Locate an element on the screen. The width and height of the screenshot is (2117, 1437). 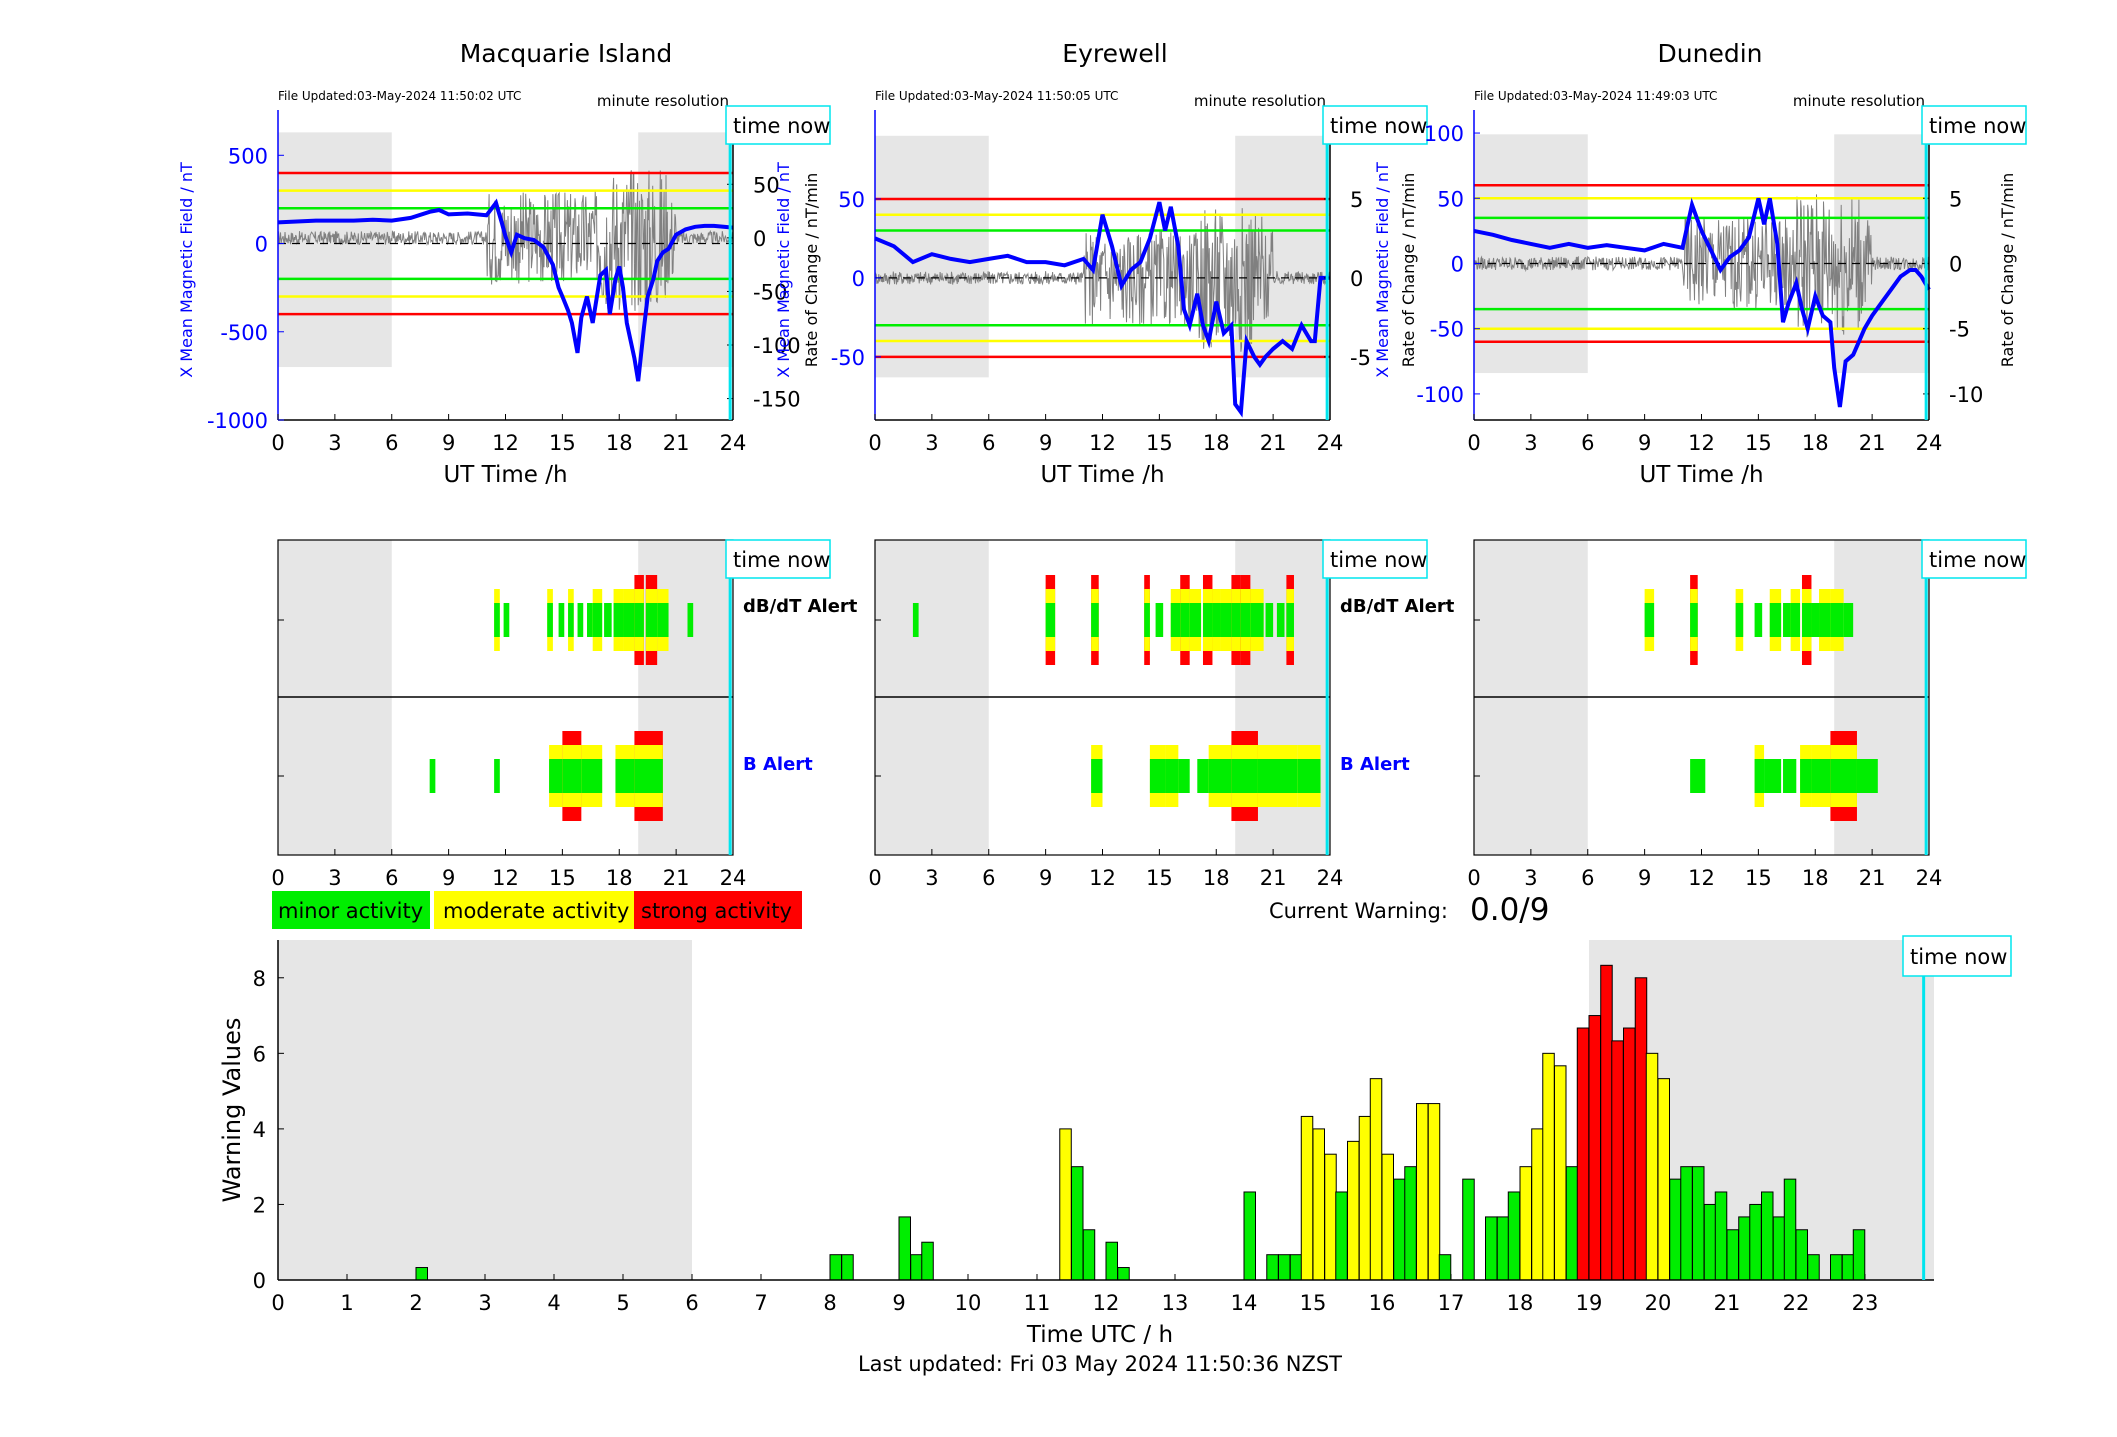
right-tick-label: -10 is located at coordinates (1966, 395).